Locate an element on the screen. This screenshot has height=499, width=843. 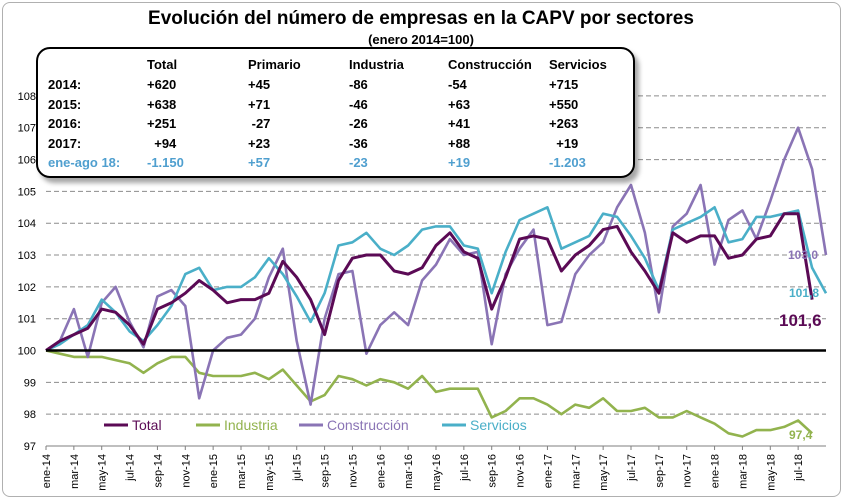
end-label-industria: 97,4 is located at coordinates (801, 435).